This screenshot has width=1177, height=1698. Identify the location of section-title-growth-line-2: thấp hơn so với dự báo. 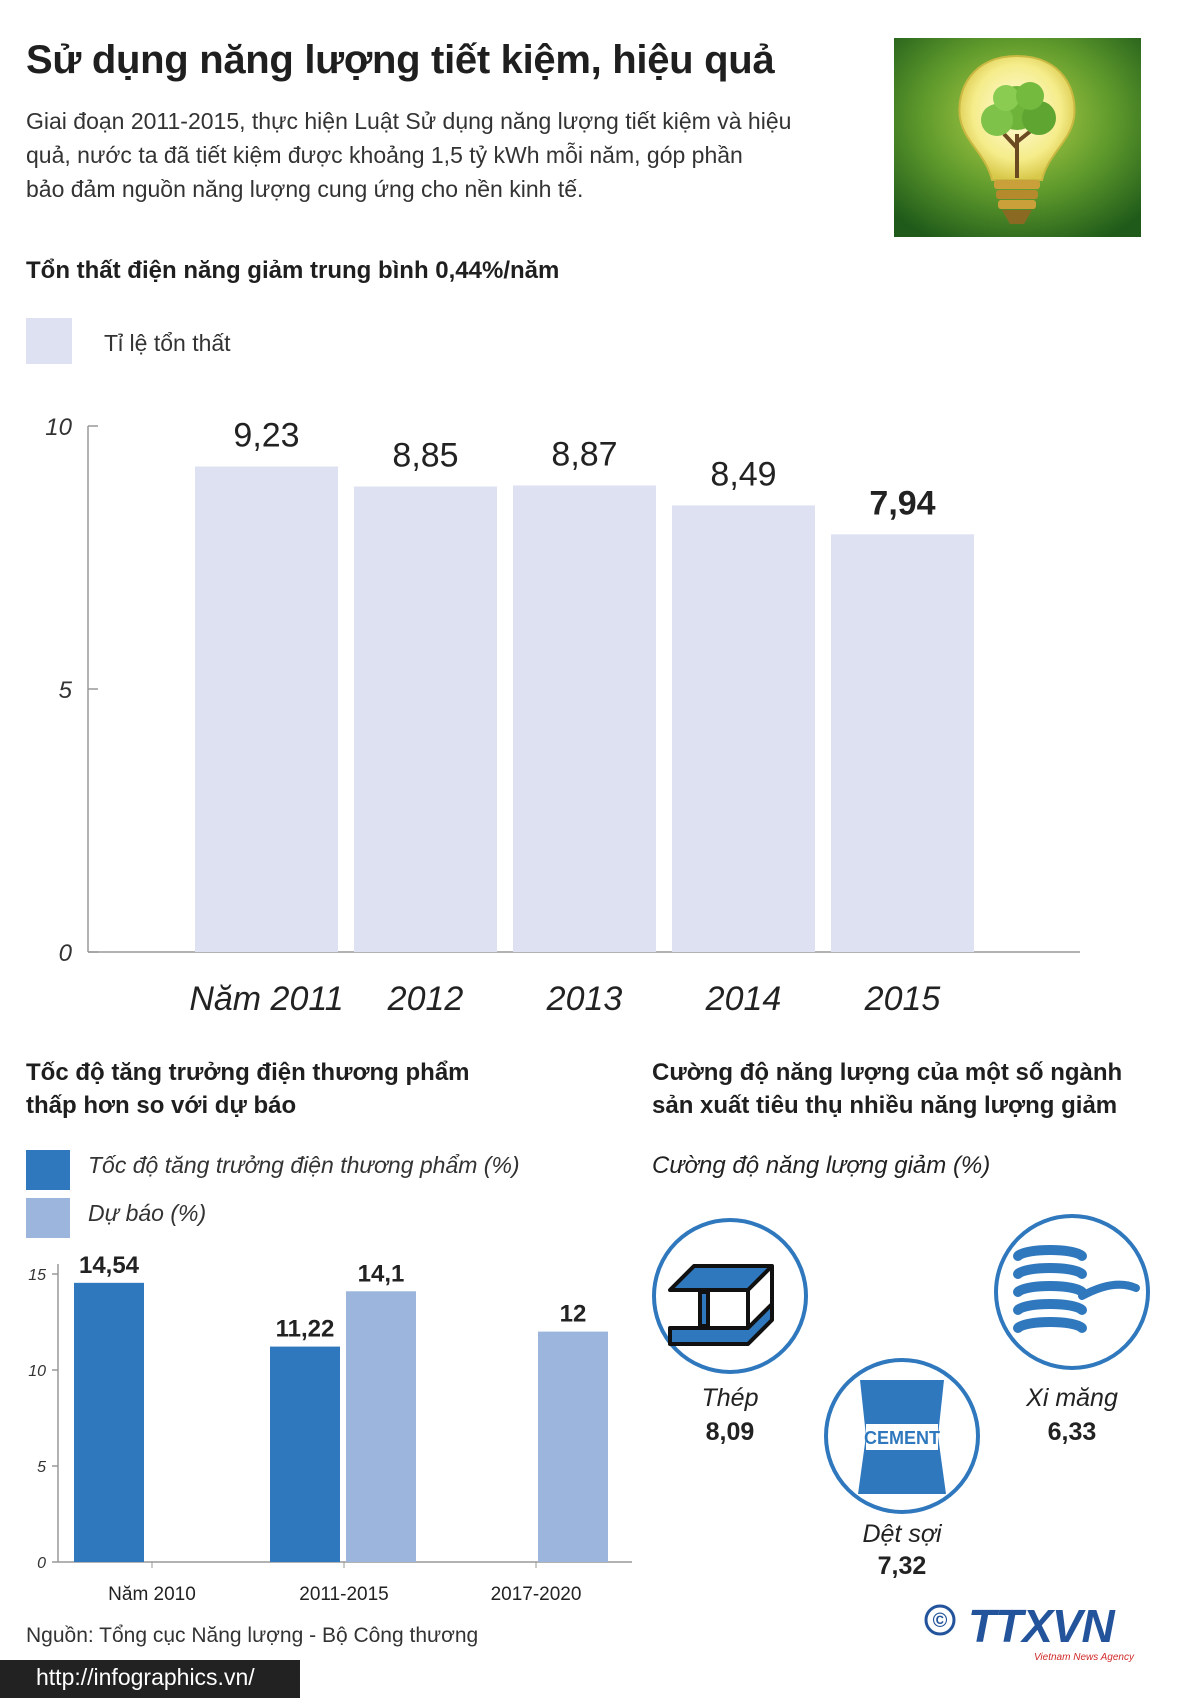
(161, 1105).